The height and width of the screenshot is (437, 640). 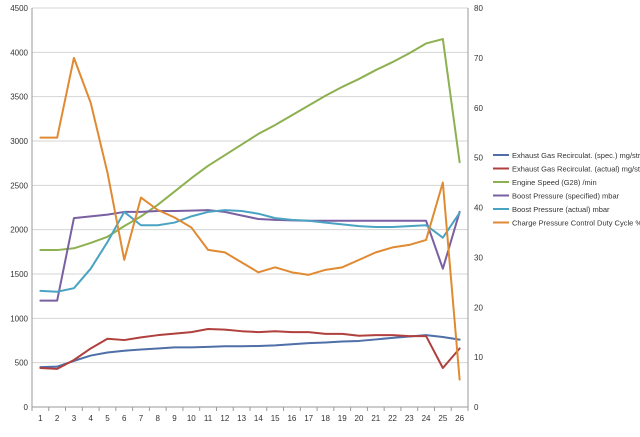 I want to click on legend-label: Exhaust Gas Recirculat. (actual) mg/str, so click(x=576, y=169).